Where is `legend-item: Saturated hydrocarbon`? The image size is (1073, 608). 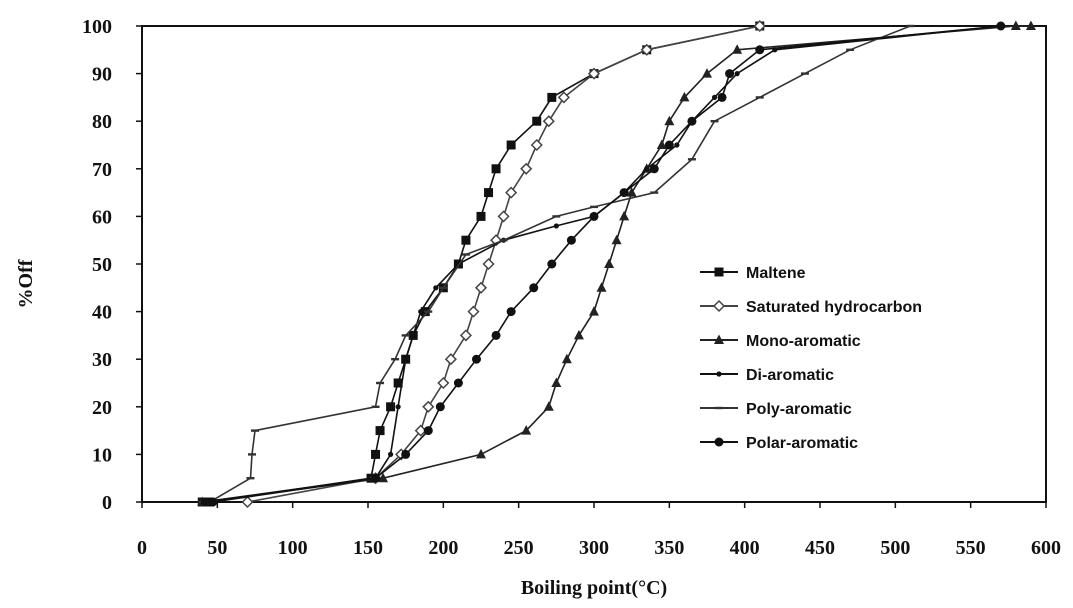 legend-item: Saturated hydrocarbon is located at coordinates (811, 307).